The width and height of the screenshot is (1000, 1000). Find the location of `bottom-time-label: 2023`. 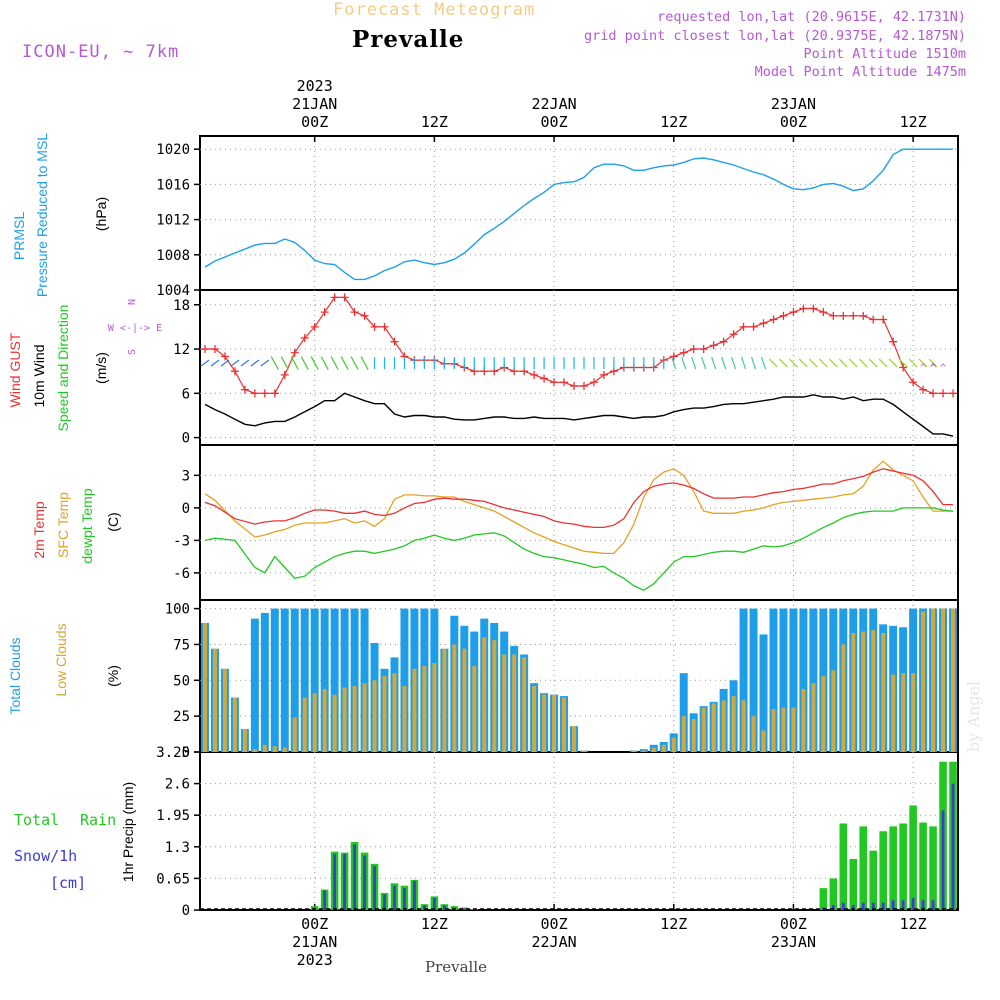

bottom-time-label: 2023 is located at coordinates (315, 960).